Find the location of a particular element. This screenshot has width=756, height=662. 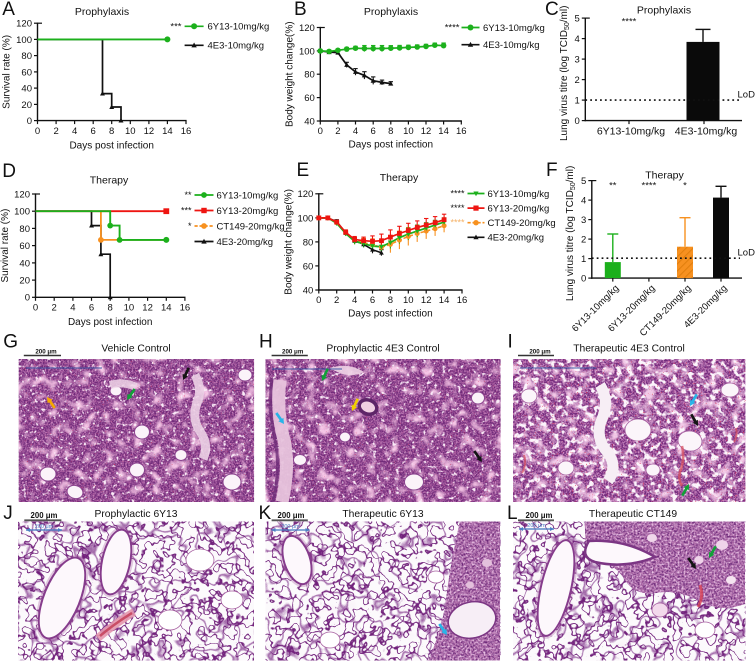

svg-text: Prophylactic 4E3 Control is located at coordinates (382, 349).